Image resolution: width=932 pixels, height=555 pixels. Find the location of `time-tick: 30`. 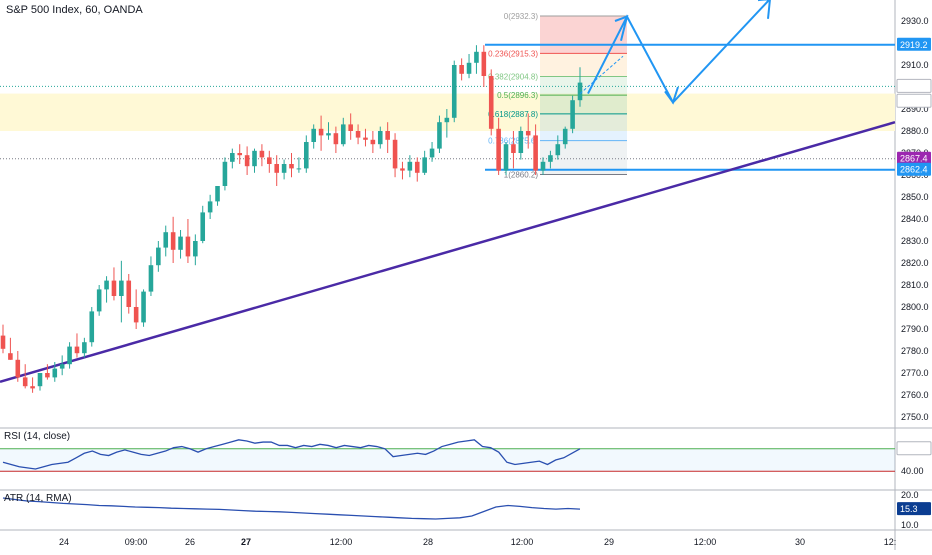

time-tick: 30 is located at coordinates (800, 542).